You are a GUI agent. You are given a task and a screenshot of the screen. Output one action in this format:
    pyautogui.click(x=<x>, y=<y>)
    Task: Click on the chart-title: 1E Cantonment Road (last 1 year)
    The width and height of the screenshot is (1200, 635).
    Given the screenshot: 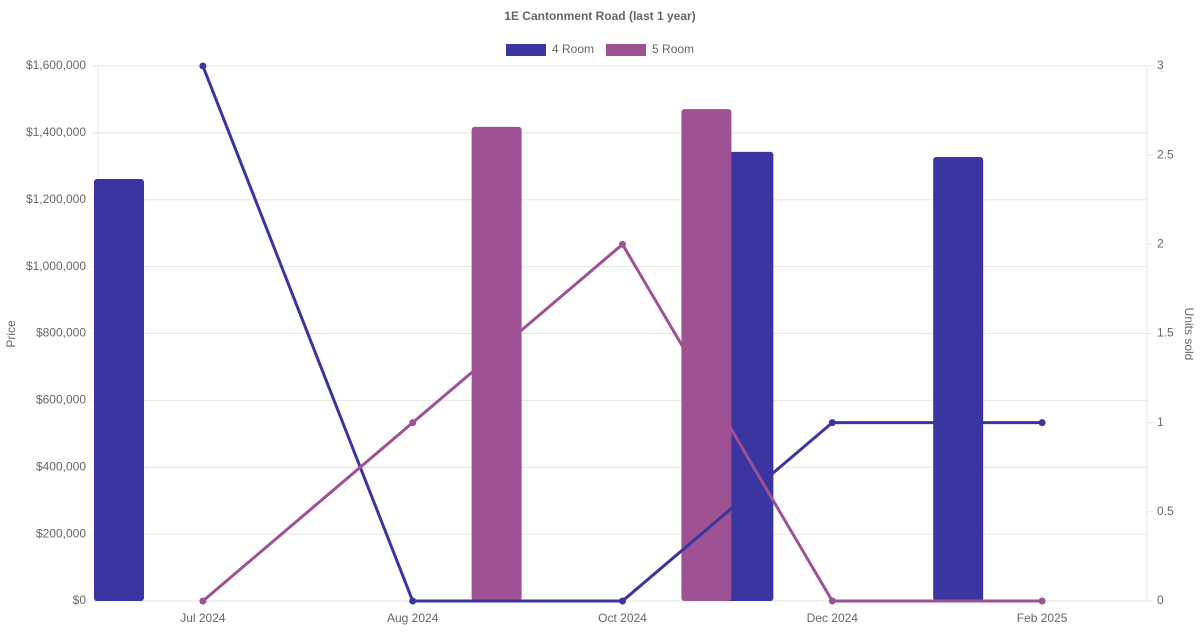 What is the action you would take?
    pyautogui.click(x=599, y=16)
    